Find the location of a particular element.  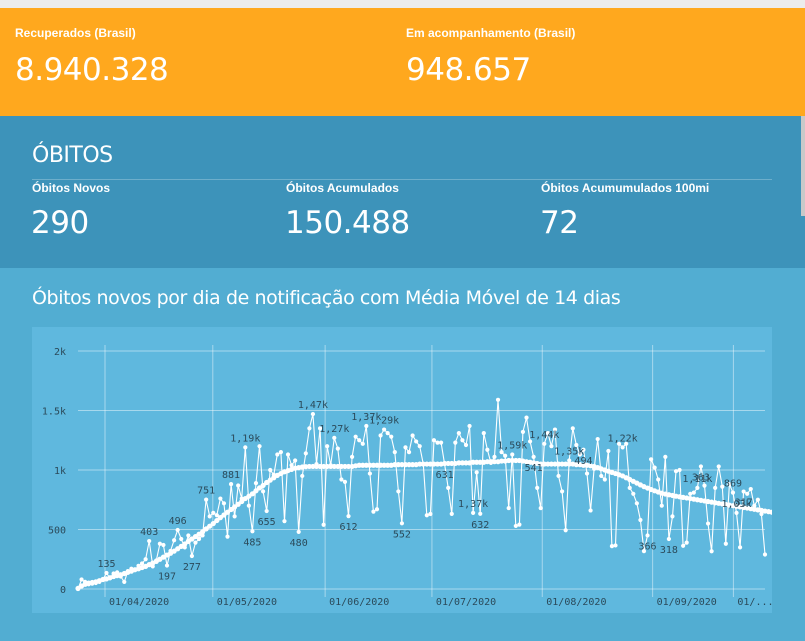

accumulated-deaths-label: Óbitos Acumulados is located at coordinates (342, 188).